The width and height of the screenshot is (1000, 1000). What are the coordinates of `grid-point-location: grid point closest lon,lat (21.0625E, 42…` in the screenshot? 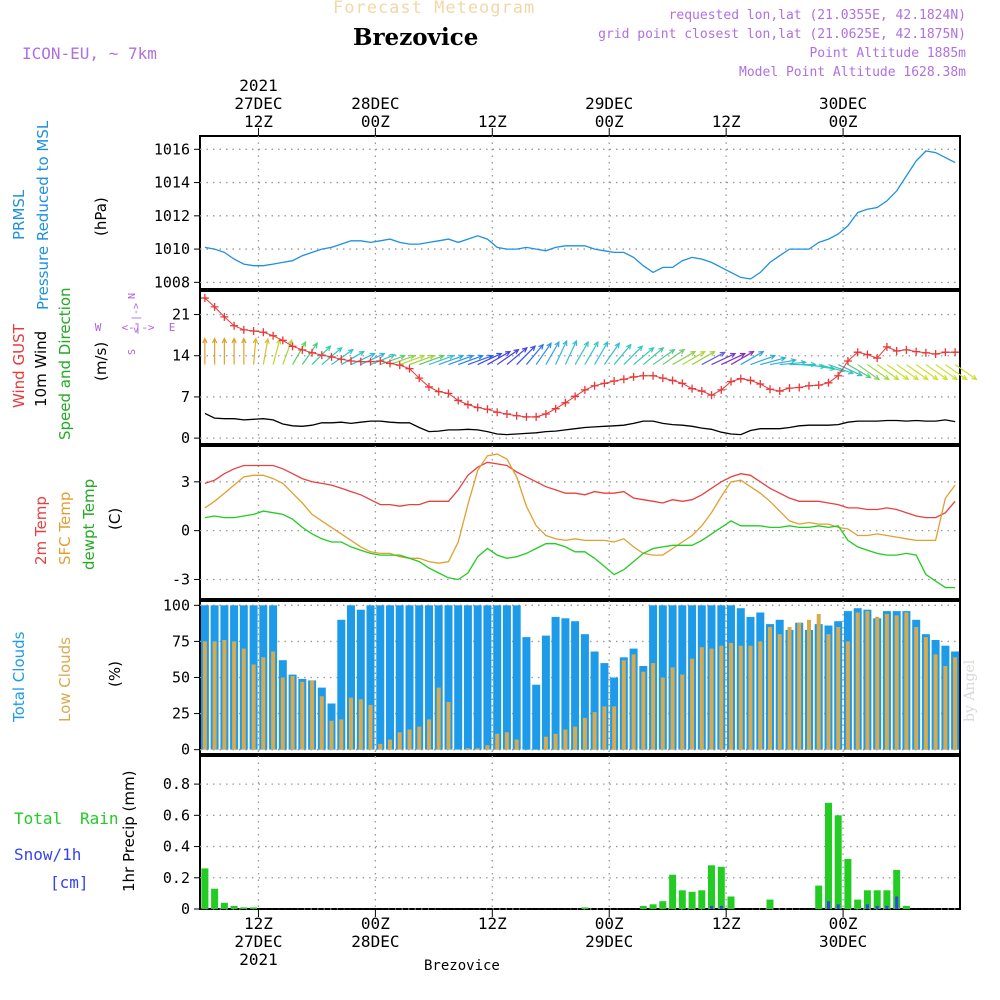 It's located at (782, 34).